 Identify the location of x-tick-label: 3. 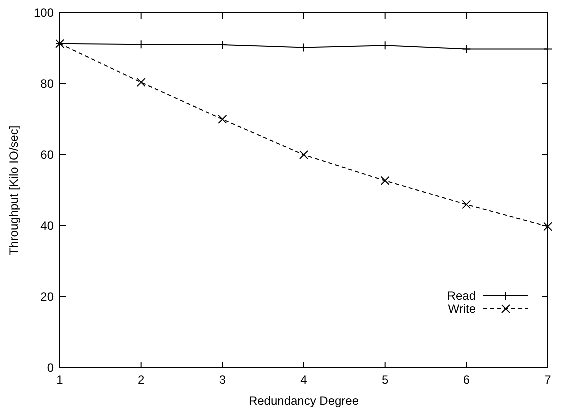
(222, 380).